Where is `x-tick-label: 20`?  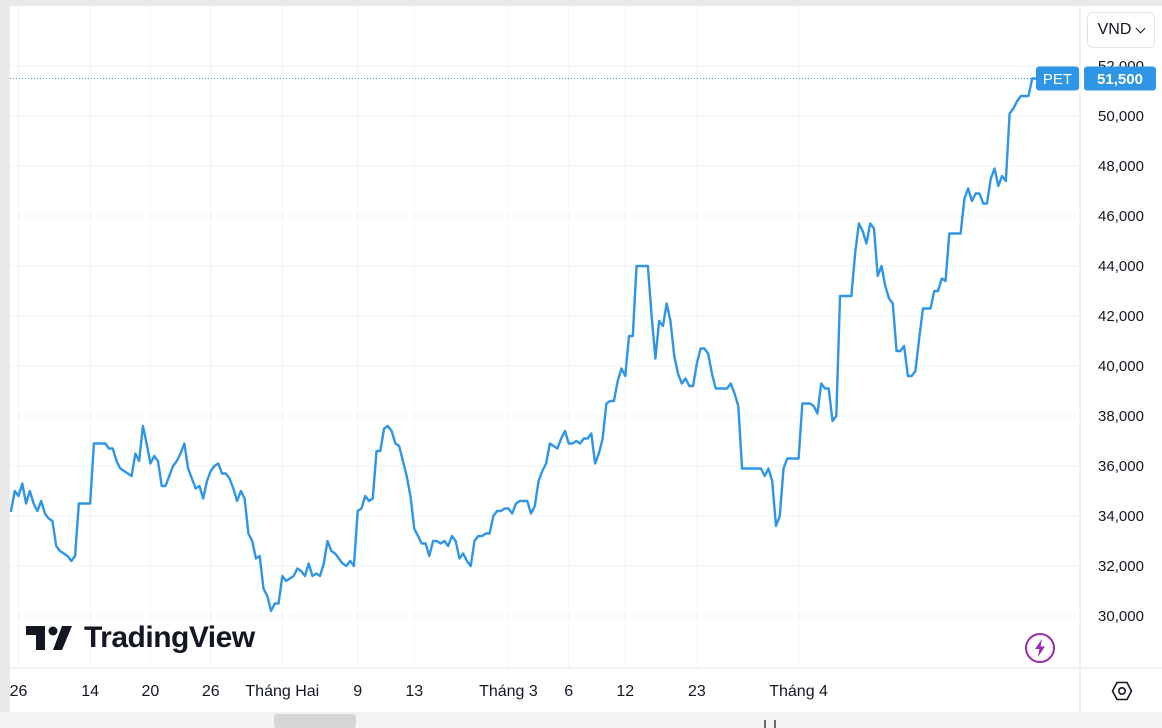
x-tick-label: 20 is located at coordinates (151, 691).